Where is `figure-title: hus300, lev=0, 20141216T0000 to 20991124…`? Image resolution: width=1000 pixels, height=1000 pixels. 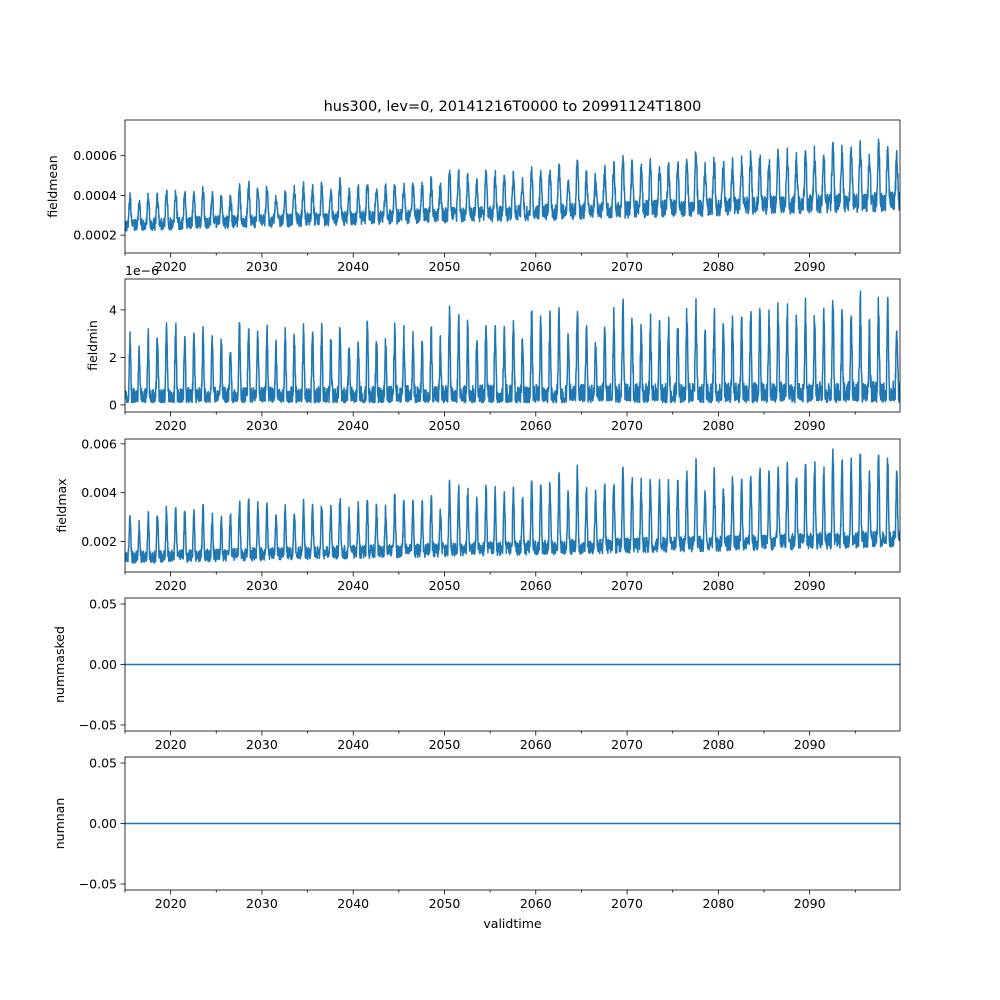 figure-title: hus300, lev=0, 20141216T0000 to 20991124… is located at coordinates (513, 107).